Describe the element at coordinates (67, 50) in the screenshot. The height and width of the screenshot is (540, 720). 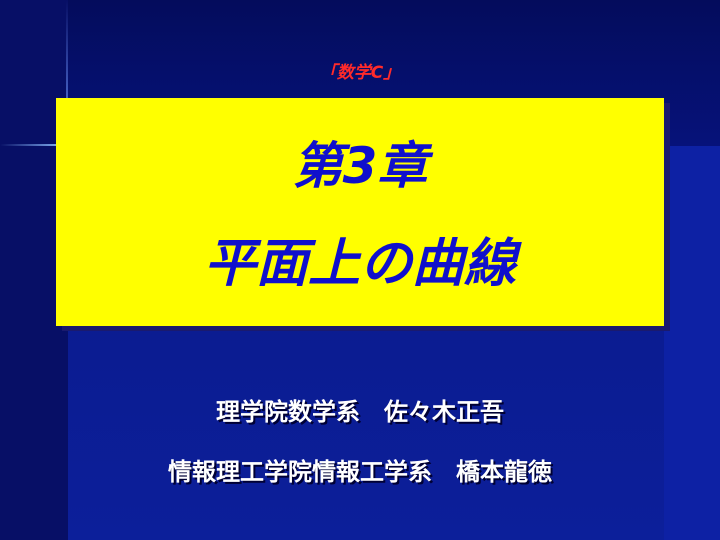
I see `decorative-glow-line-vertical` at that location.